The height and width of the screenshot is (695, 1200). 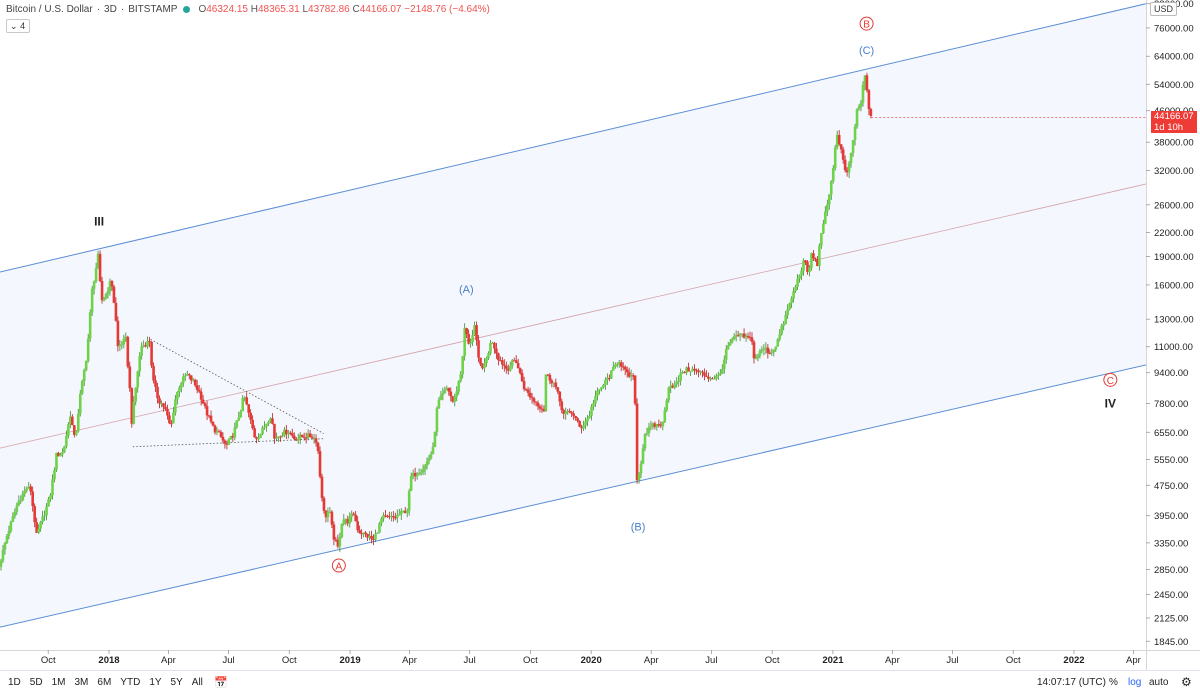 I want to click on indicator-toggle: ⌄ 4, so click(x=18, y=26).